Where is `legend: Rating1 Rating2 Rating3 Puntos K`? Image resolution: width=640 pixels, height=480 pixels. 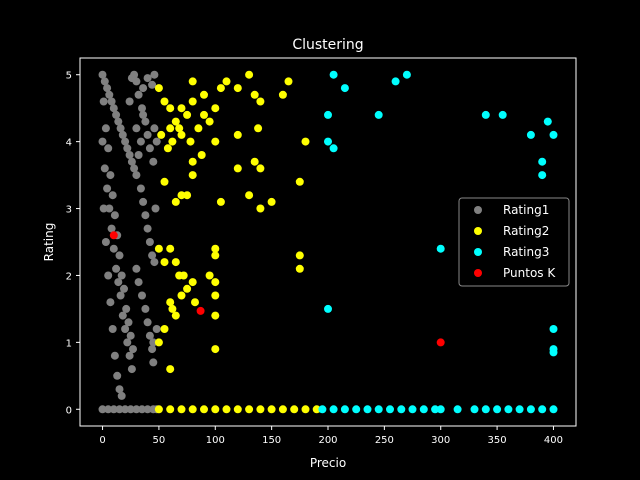 legend: Rating1 Rating2 Rating3 Puntos K is located at coordinates (514, 242).